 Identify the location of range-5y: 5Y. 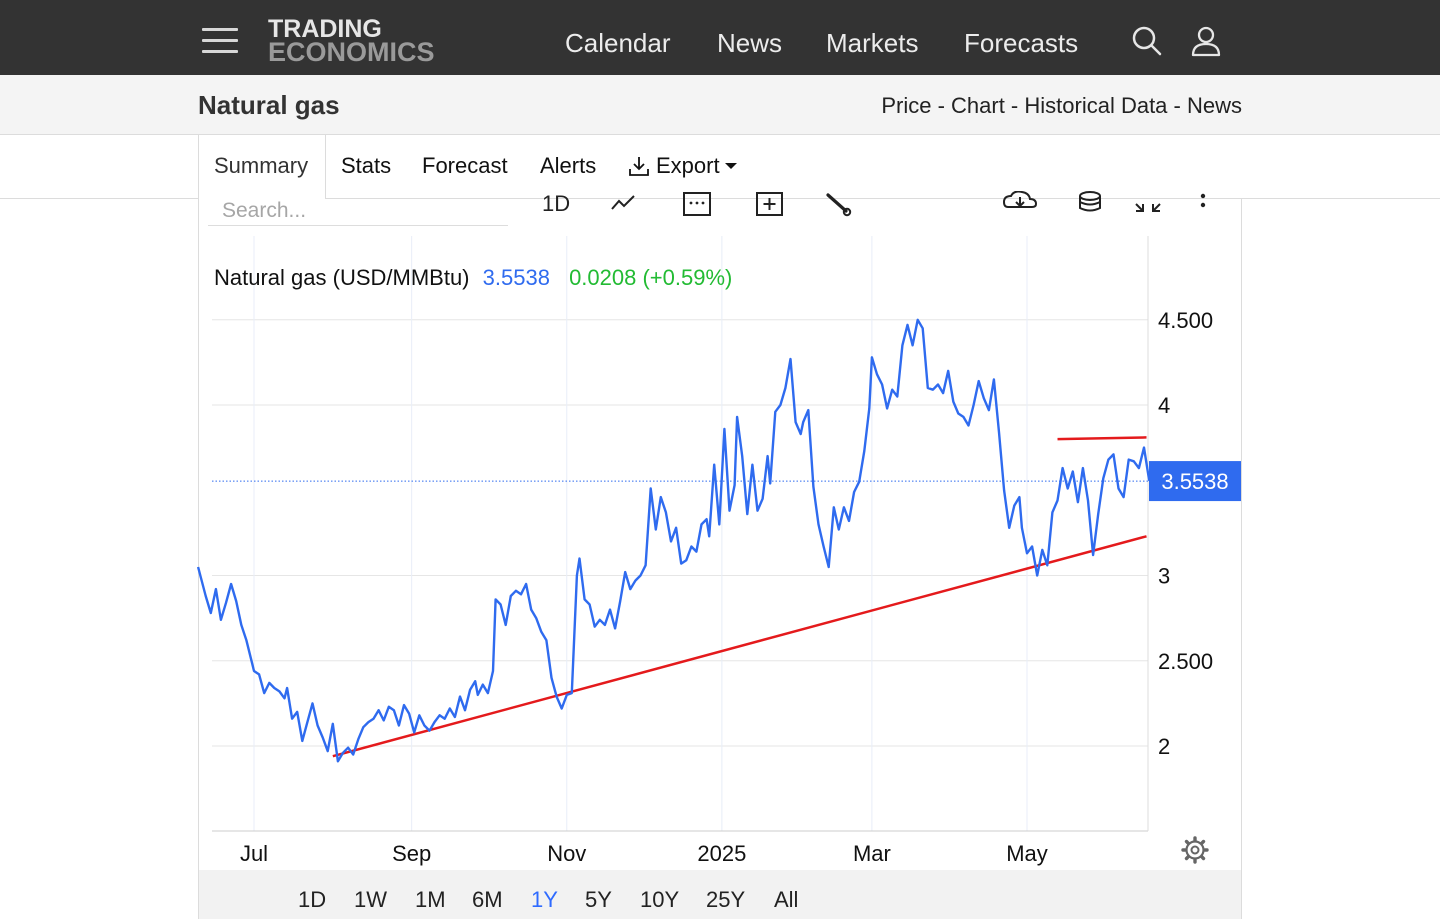
(598, 899).